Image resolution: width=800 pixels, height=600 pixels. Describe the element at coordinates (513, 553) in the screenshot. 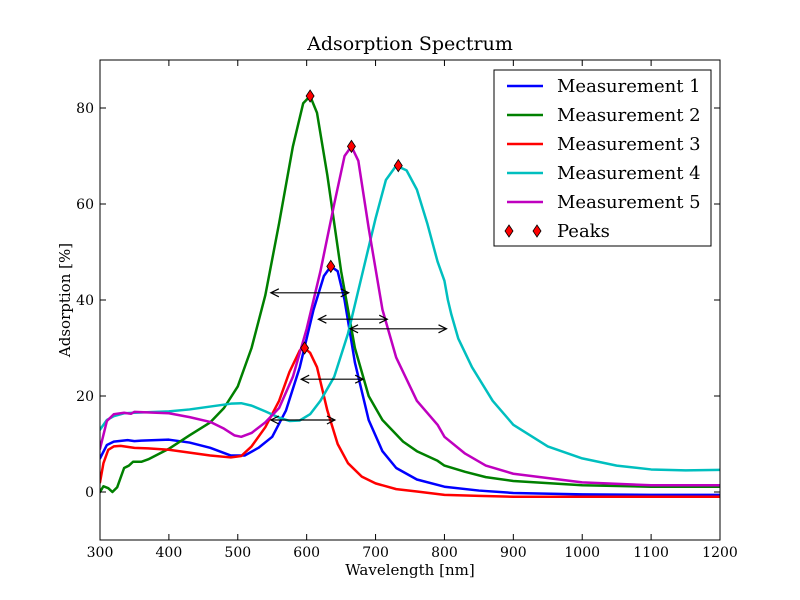

I see `x-tick-label: 900` at that location.